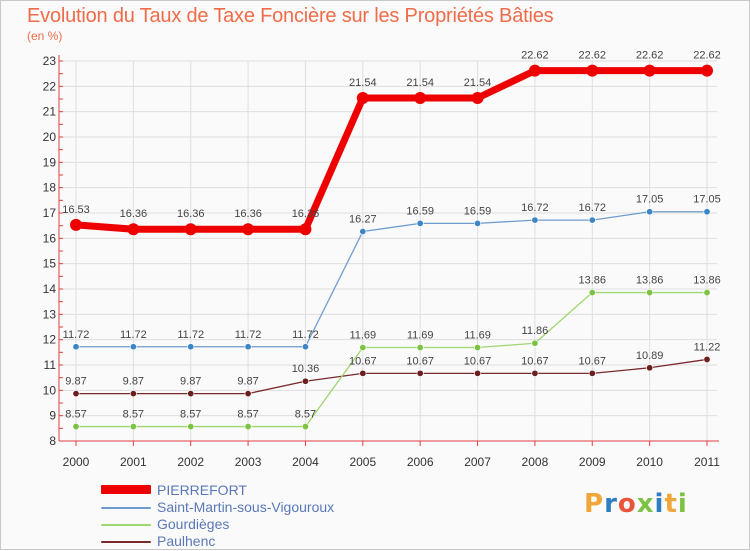 The width and height of the screenshot is (750, 551). What do you see at coordinates (50, 137) in the screenshot?
I see `y-tick-label: 20` at bounding box center [50, 137].